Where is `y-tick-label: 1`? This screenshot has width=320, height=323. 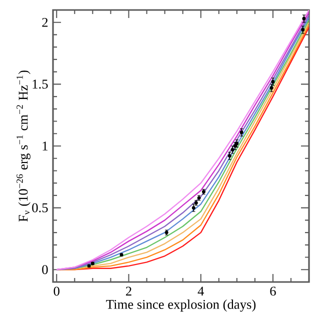 y-tick-label: 1 is located at coordinates (45, 146).